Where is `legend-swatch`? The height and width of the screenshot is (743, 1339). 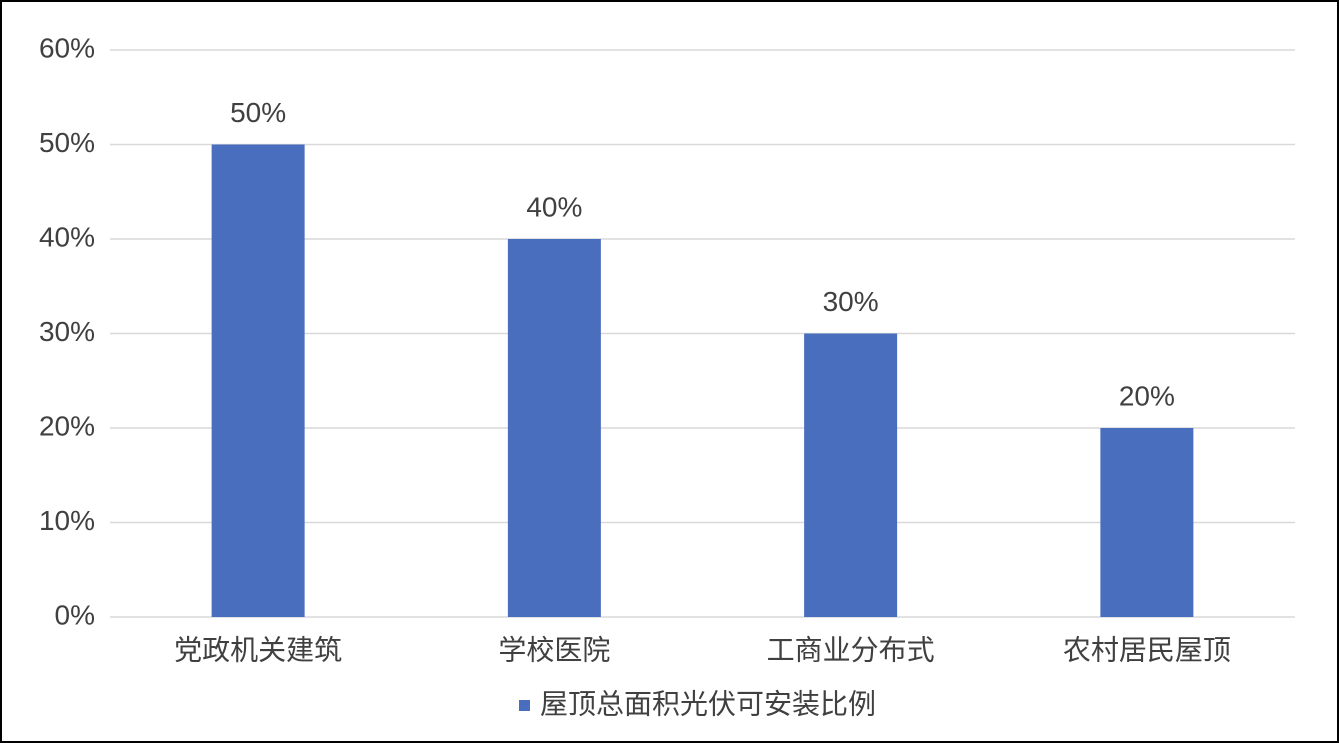
legend-swatch is located at coordinates (524, 705).